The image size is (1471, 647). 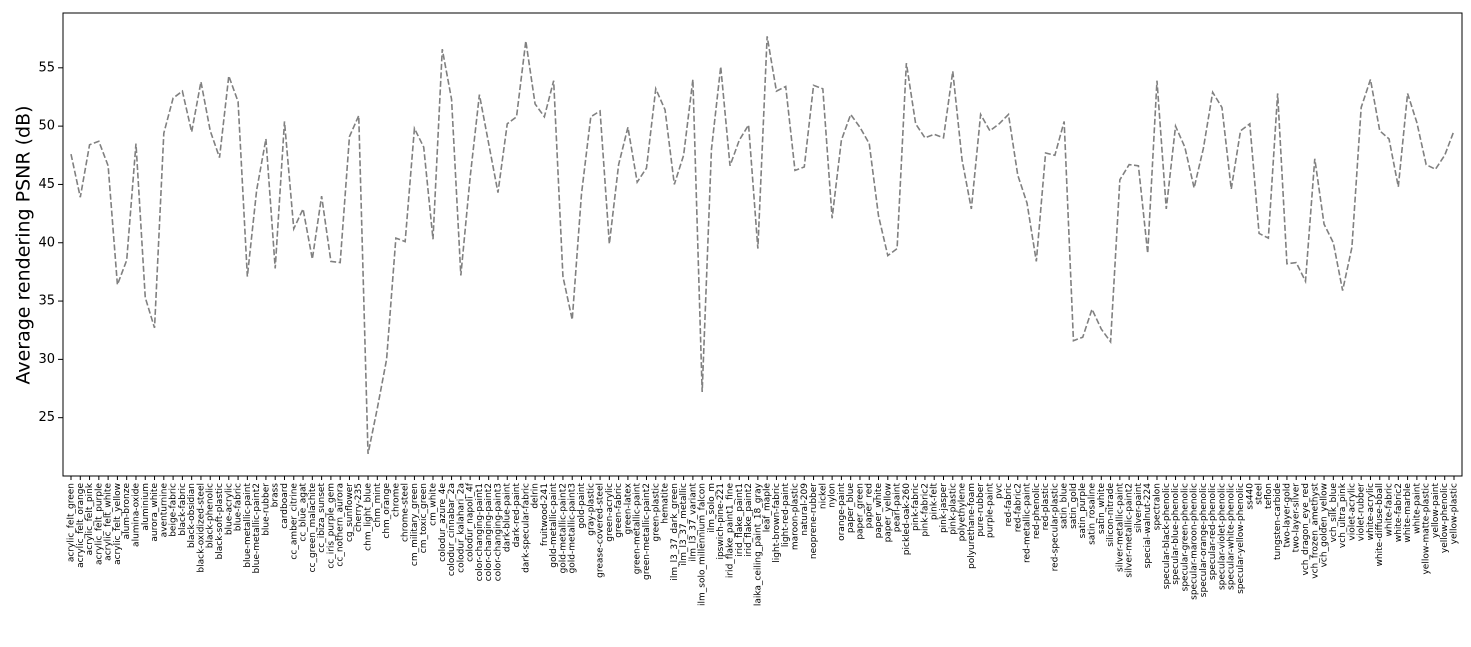 What do you see at coordinates (1111, 515) in the screenshot?
I see `x-tick-label: silicon-nitrade` at bounding box center [1111, 515].